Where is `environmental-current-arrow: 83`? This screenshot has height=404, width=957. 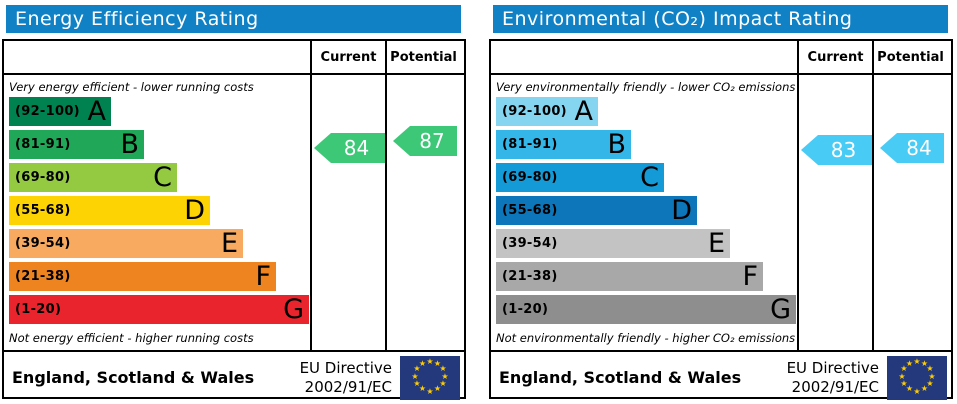 environmental-current-arrow: 83 is located at coordinates (836, 150).